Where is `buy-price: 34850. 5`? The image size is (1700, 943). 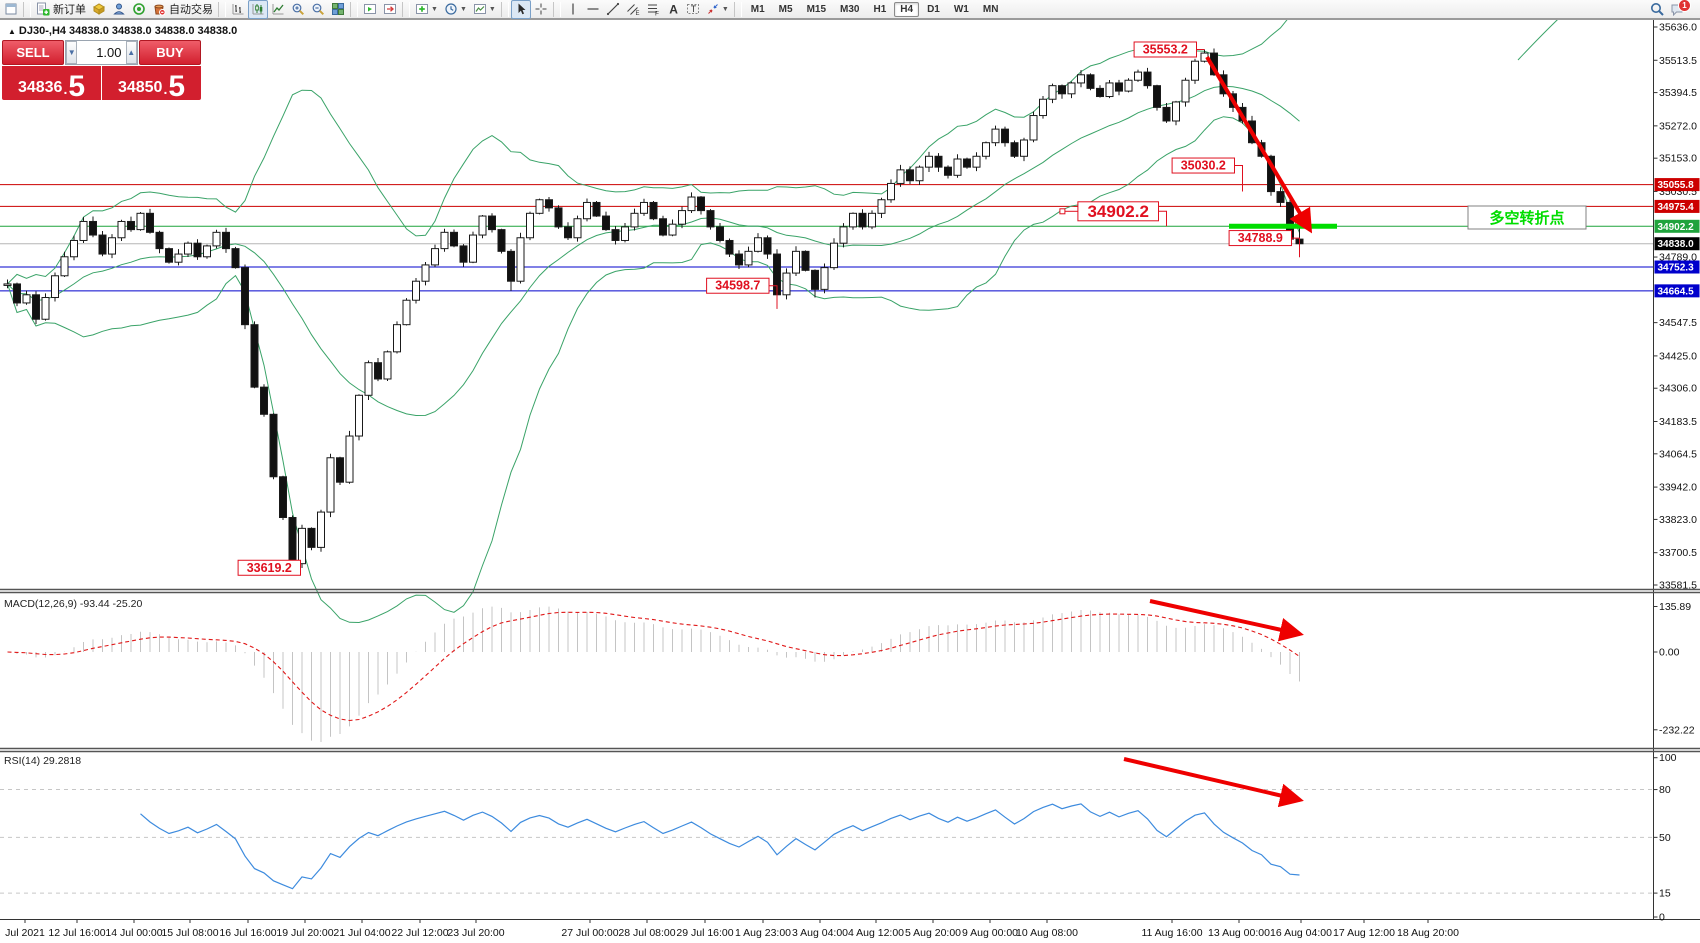 buy-price: 34850. 5 is located at coordinates (151, 83).